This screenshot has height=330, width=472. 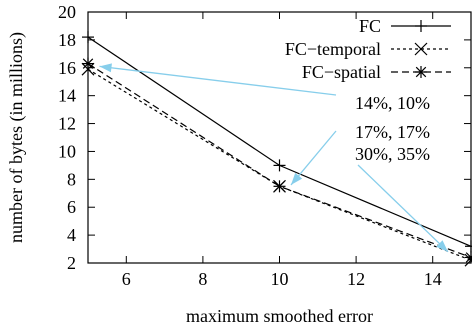 What do you see at coordinates (341, 72) in the screenshot?
I see `legend-label: FC−spatial` at bounding box center [341, 72].